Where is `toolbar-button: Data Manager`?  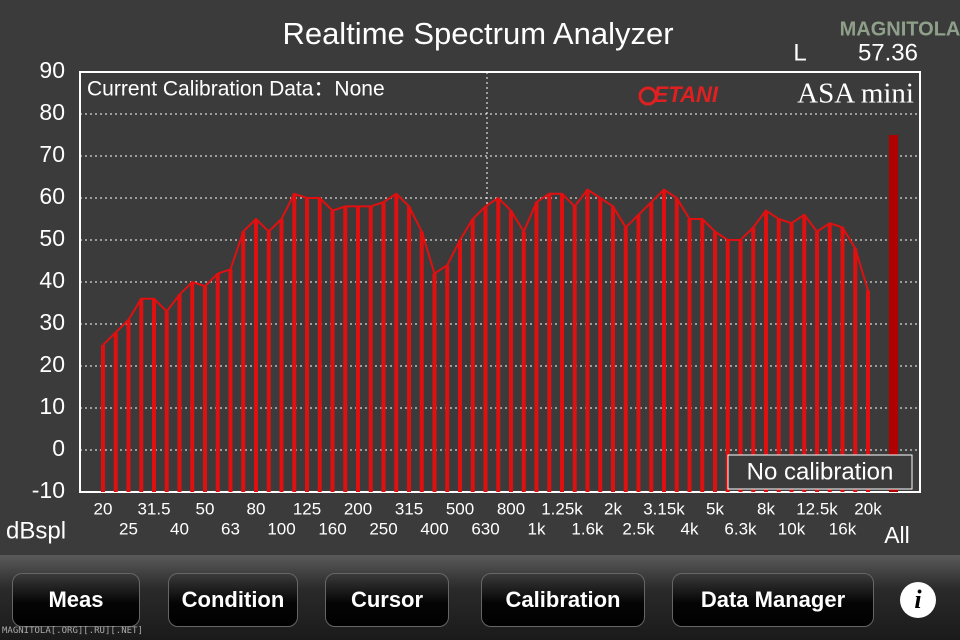
toolbar-button: Data Manager is located at coordinates (773, 600).